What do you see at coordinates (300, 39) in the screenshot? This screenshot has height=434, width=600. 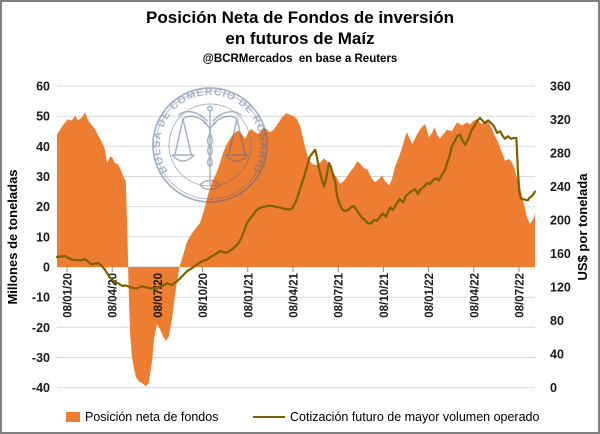 I see `chart-title-line2: en futuros de Maíz` at bounding box center [300, 39].